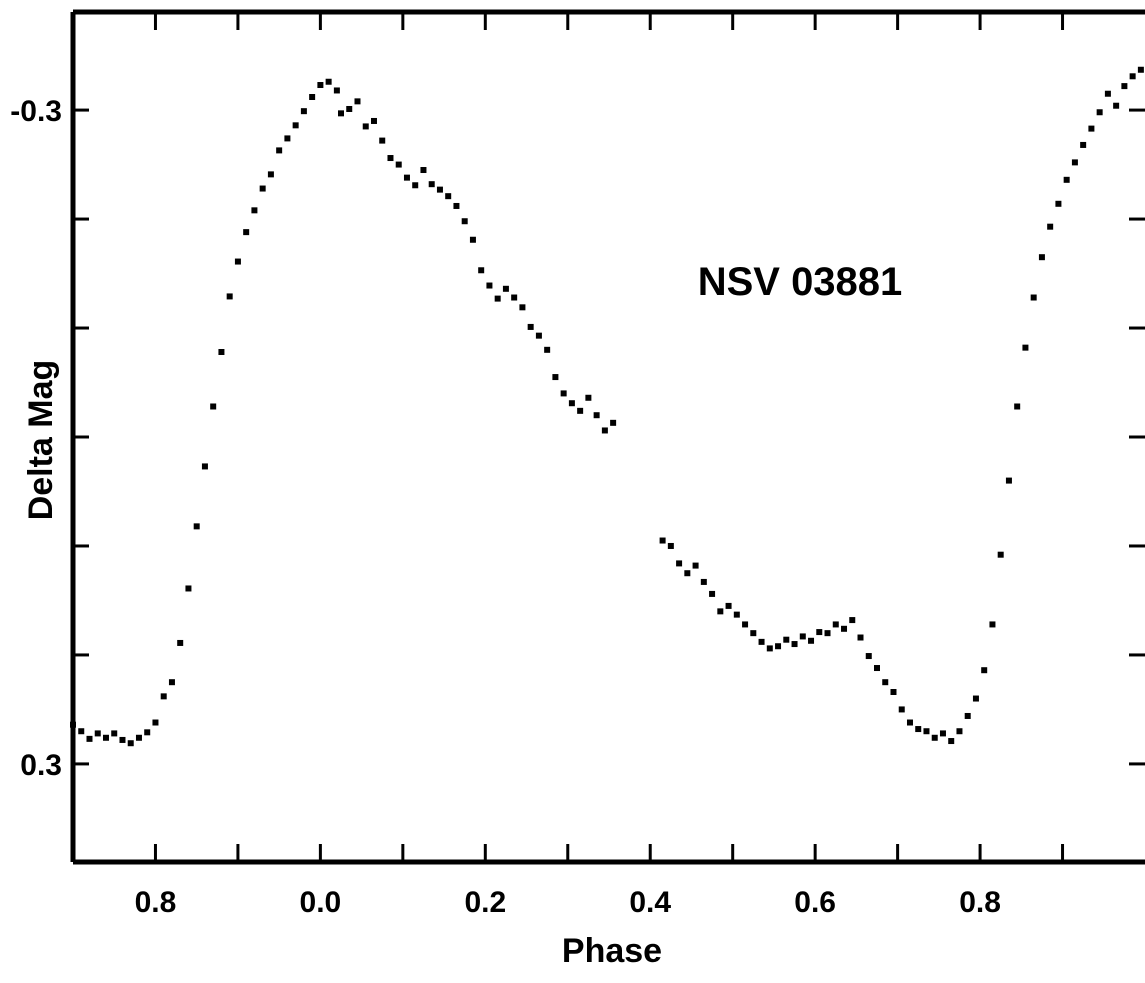  I want to click on x-axis-title: Phase, so click(612, 951).